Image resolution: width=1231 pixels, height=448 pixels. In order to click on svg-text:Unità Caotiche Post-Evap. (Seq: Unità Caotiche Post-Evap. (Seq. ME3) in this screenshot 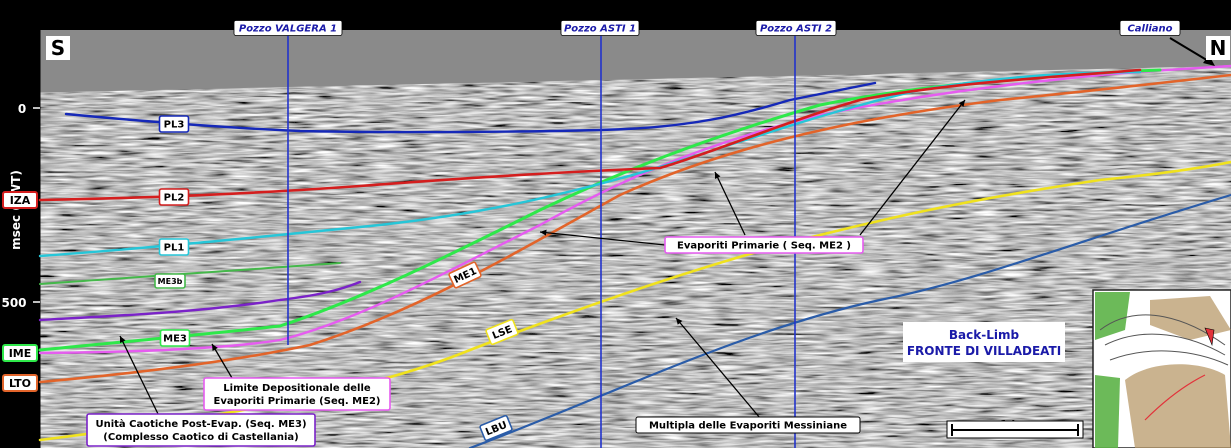, I will do `click(200, 424)`.